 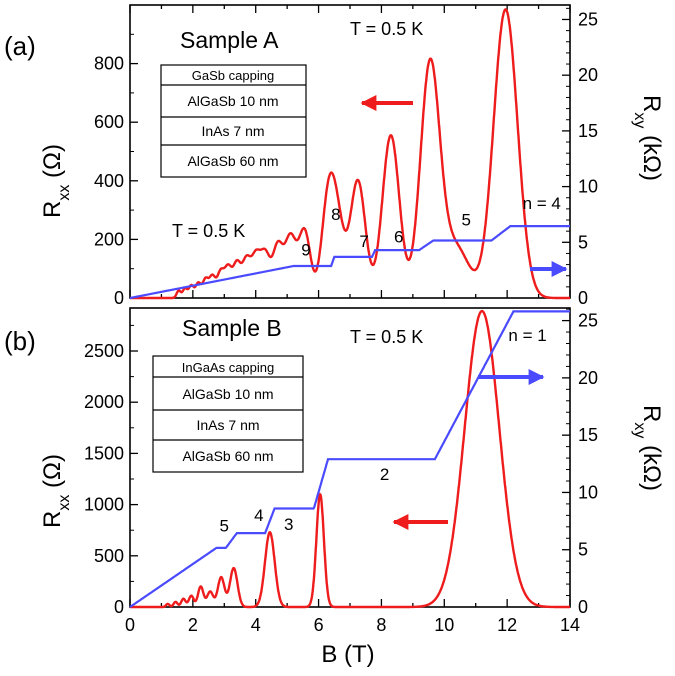 What do you see at coordinates (649, 138) in the screenshot?
I see `panel-a-right-axis-label: Rxy (kΩ)` at bounding box center [649, 138].